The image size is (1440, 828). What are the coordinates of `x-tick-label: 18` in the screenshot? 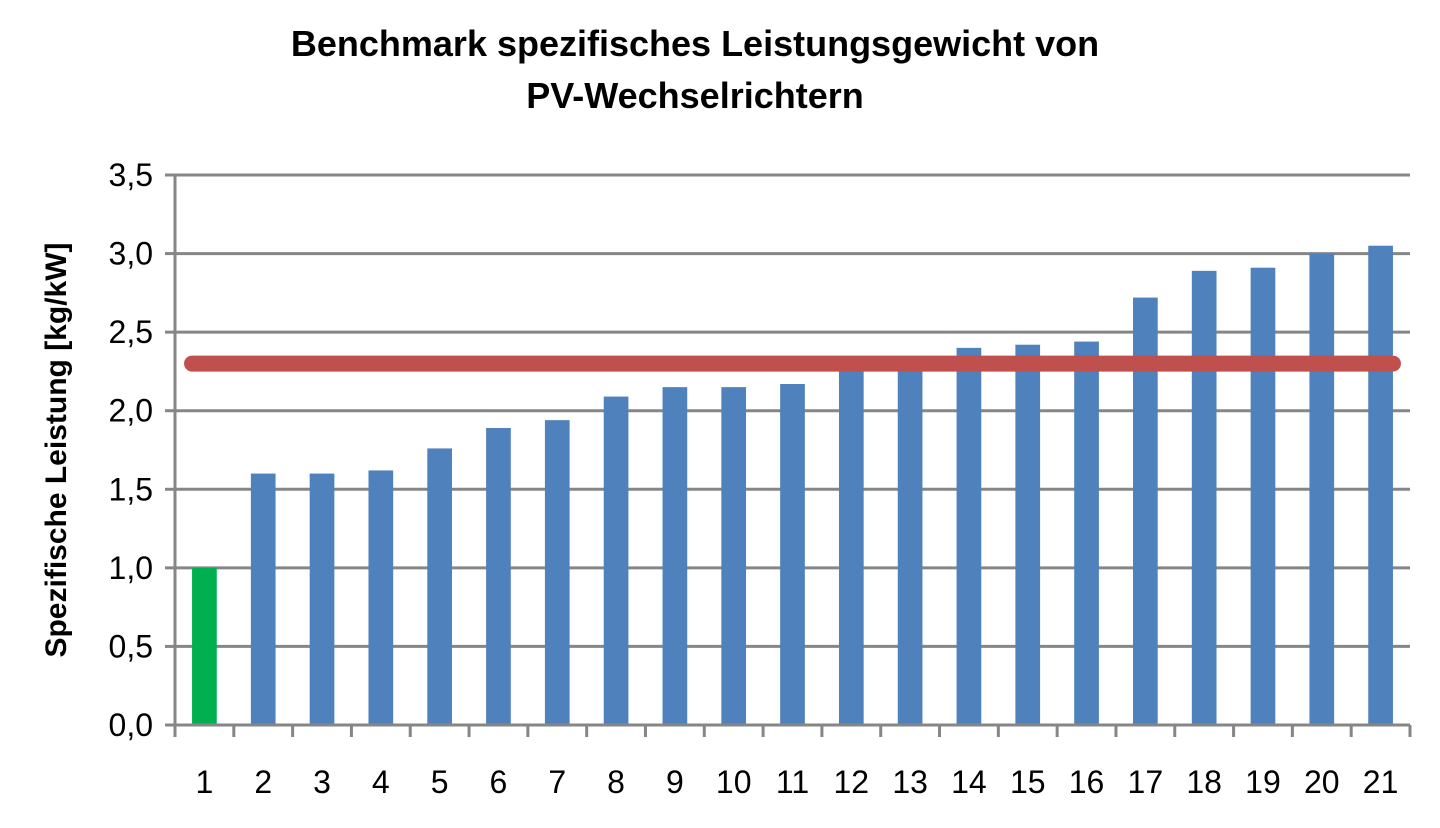 It's located at (1204, 782).